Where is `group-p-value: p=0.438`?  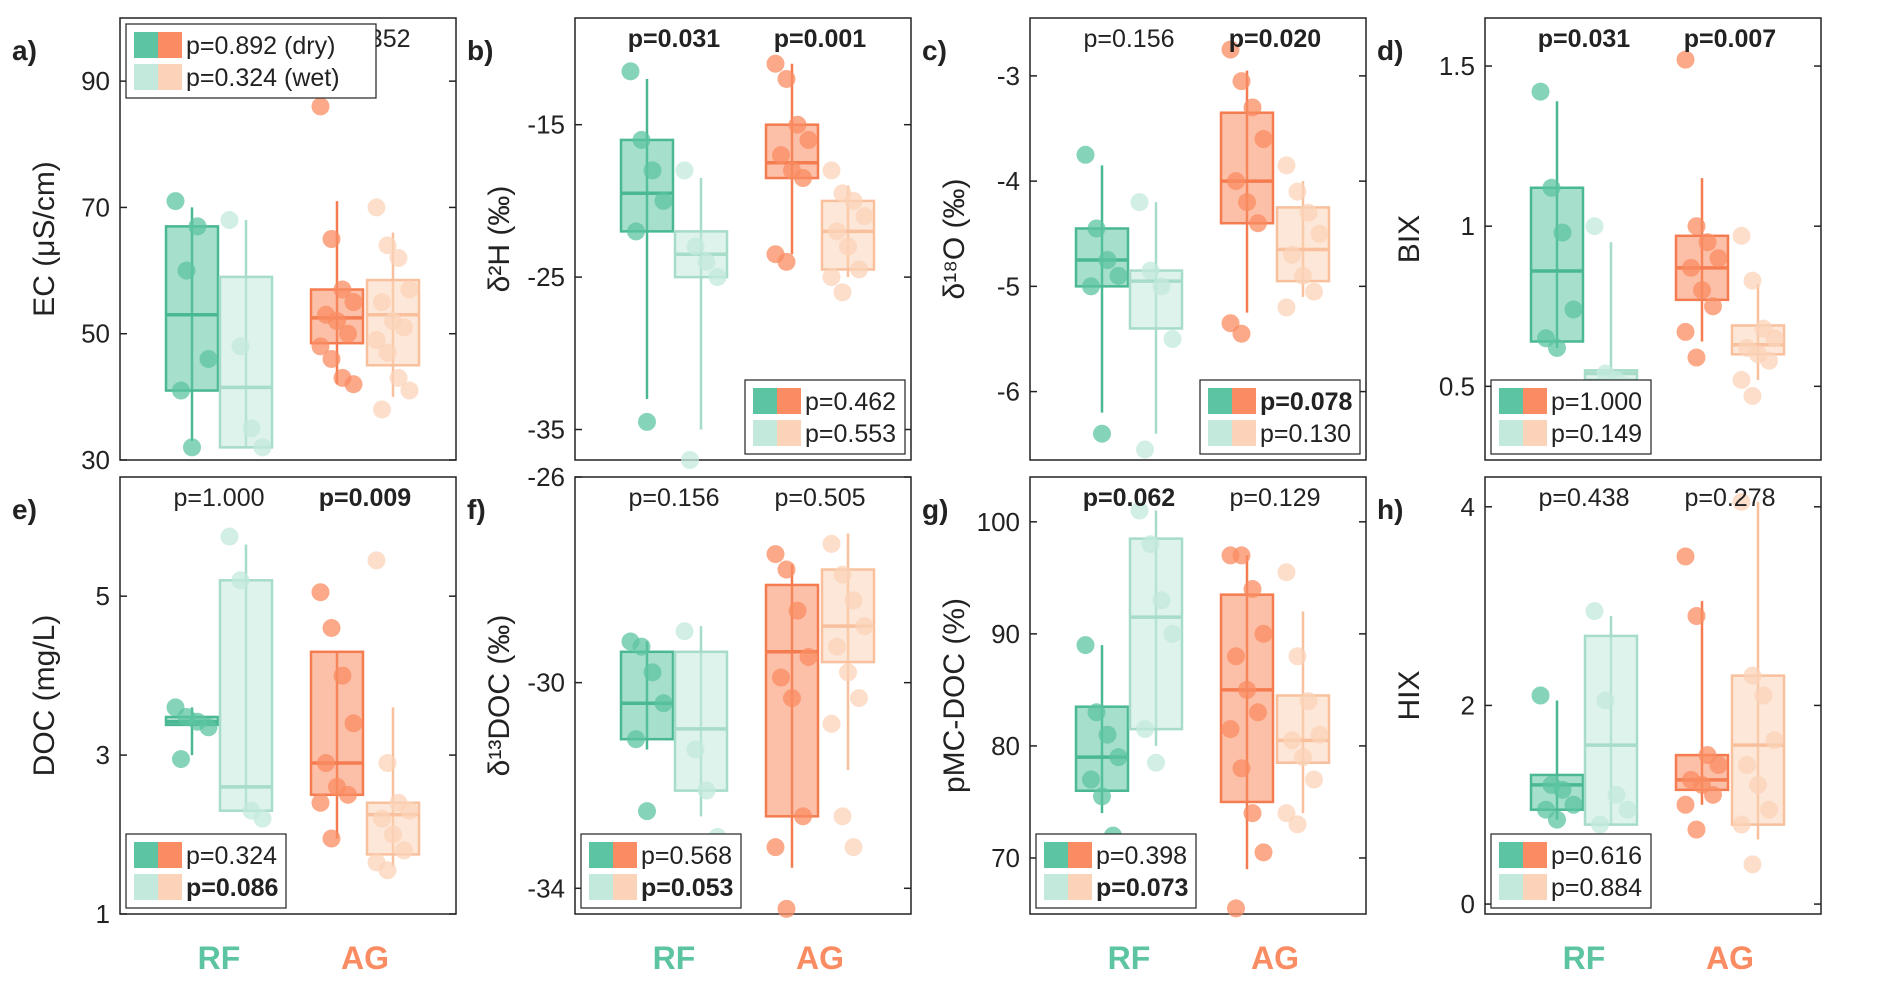 group-p-value: p=0.438 is located at coordinates (1583, 498).